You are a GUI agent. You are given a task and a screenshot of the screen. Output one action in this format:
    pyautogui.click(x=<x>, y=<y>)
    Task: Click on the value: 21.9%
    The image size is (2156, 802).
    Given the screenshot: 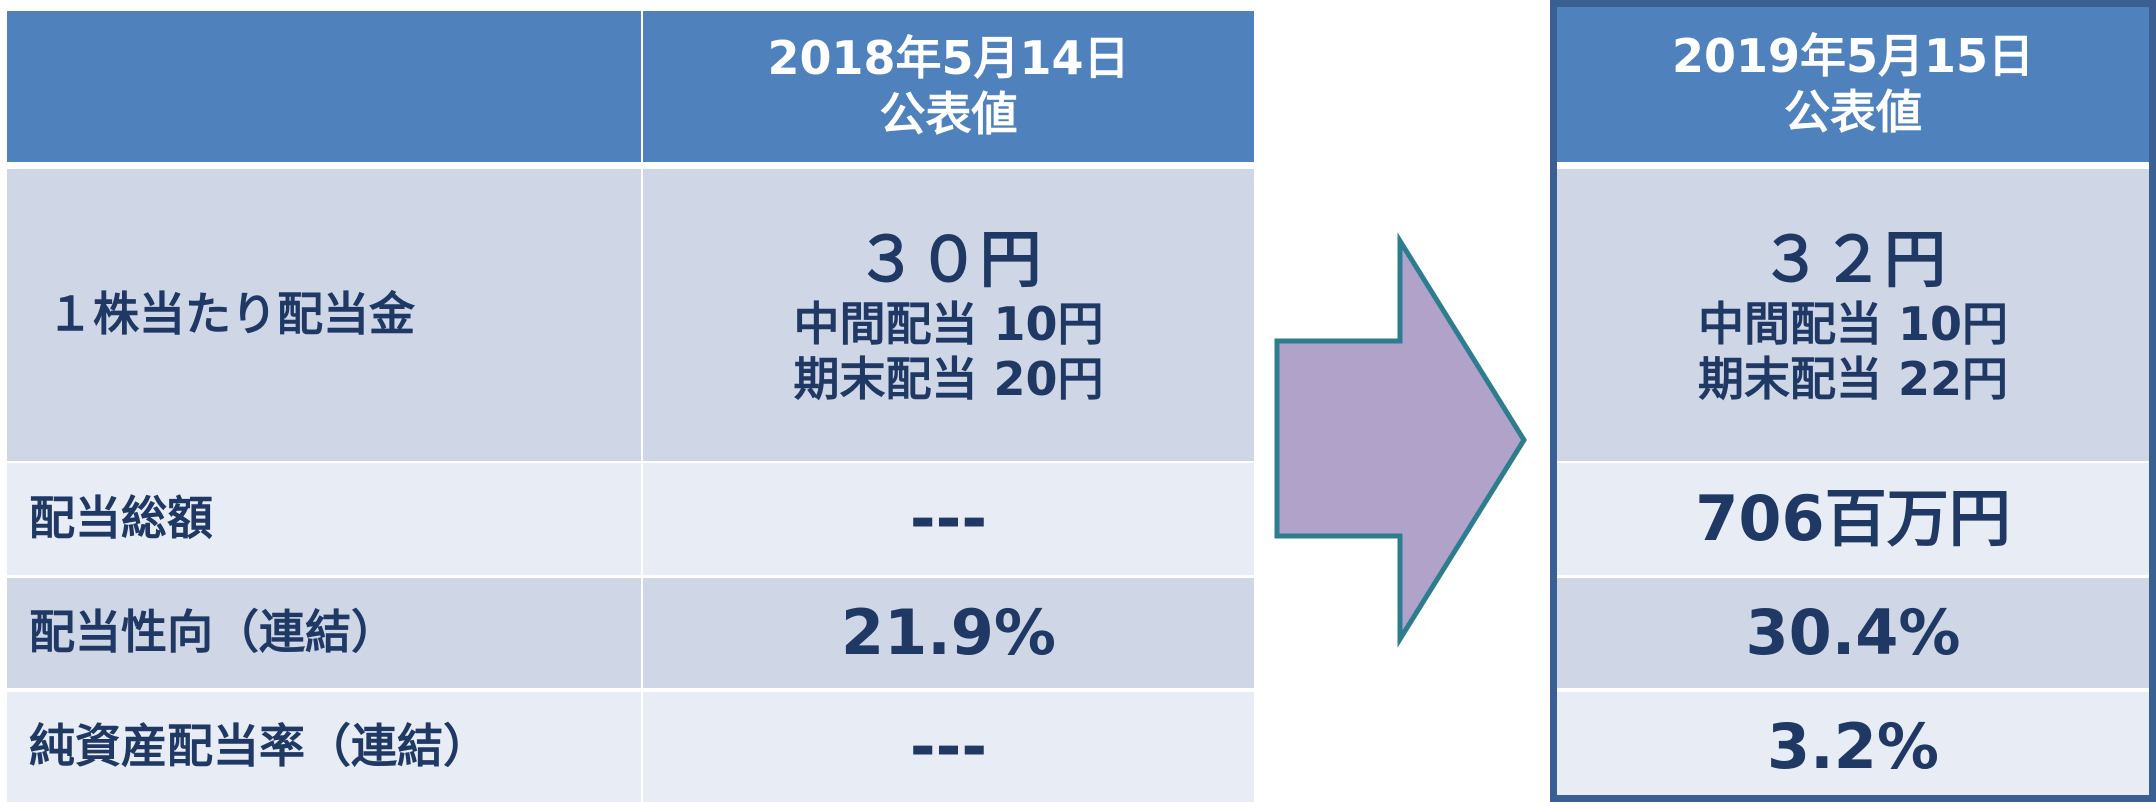 What is the action you would take?
    pyautogui.click(x=948, y=632)
    